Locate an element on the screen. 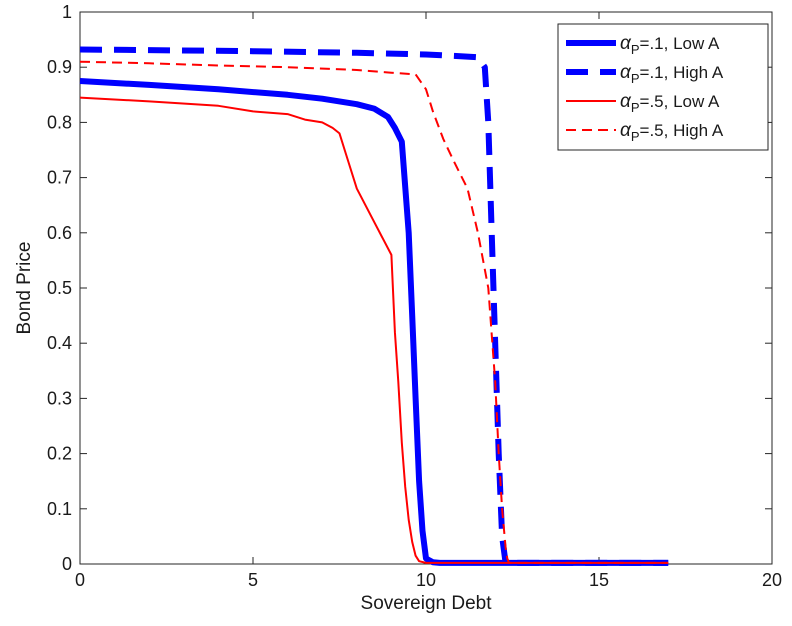  y-tick-label: 0.1 is located at coordinates (59, 509).